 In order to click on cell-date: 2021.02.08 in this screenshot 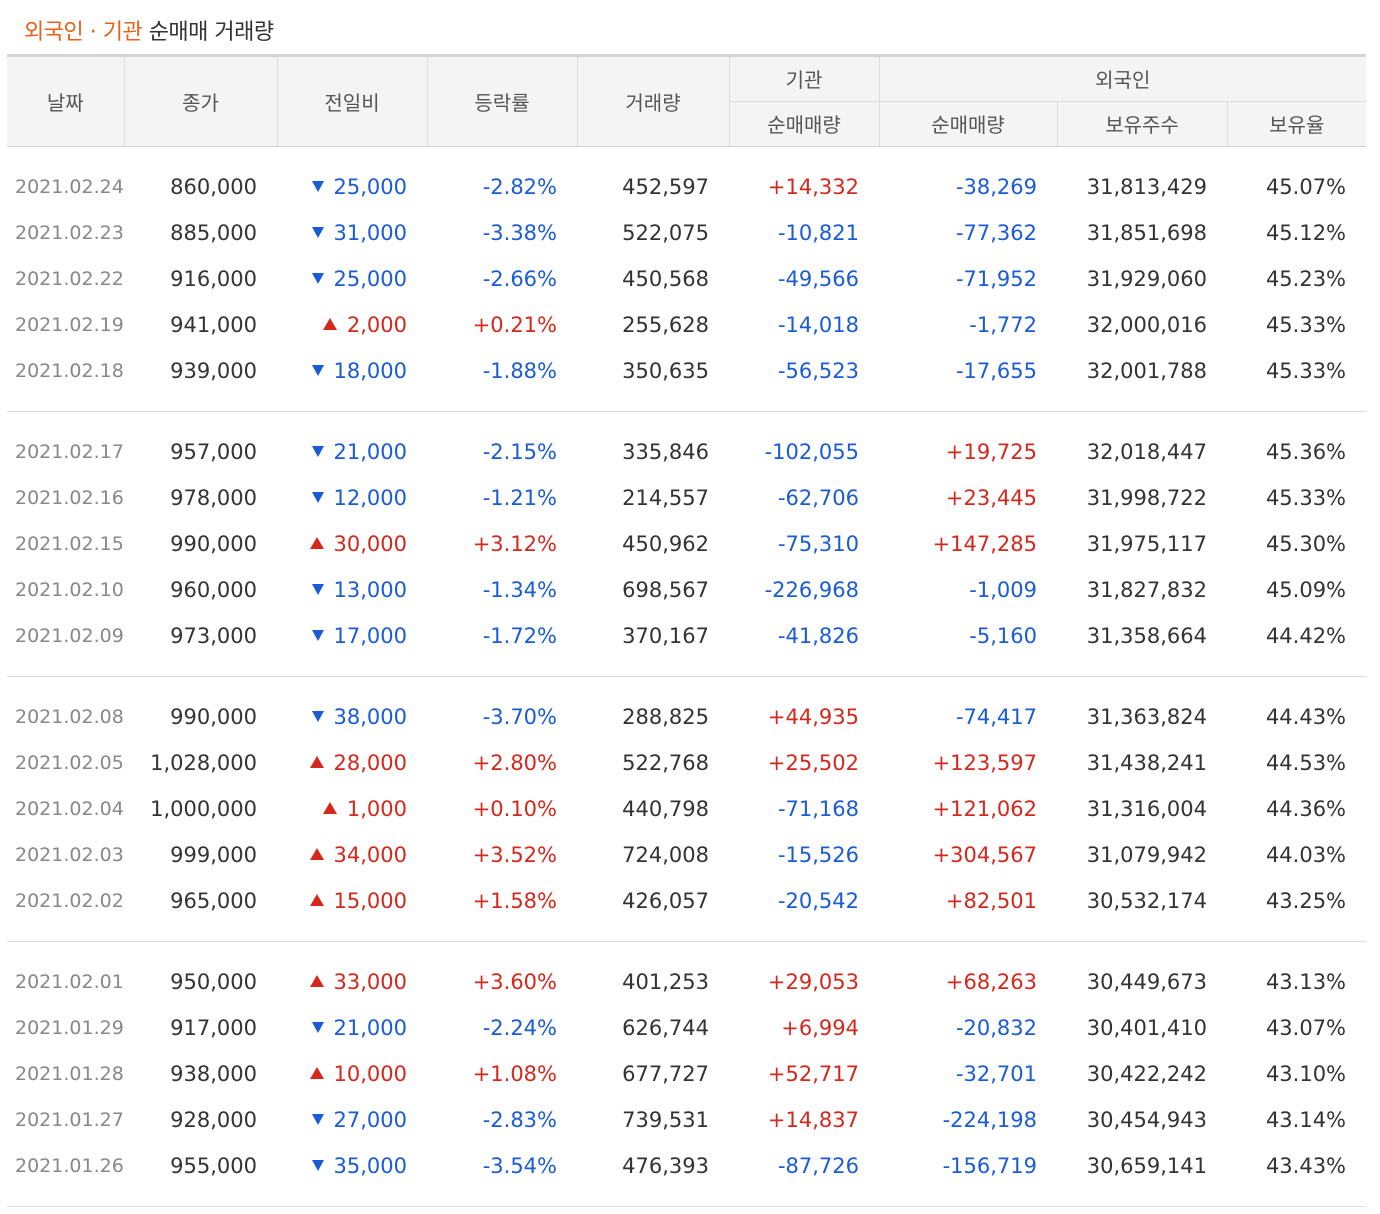, I will do `click(69, 717)`.